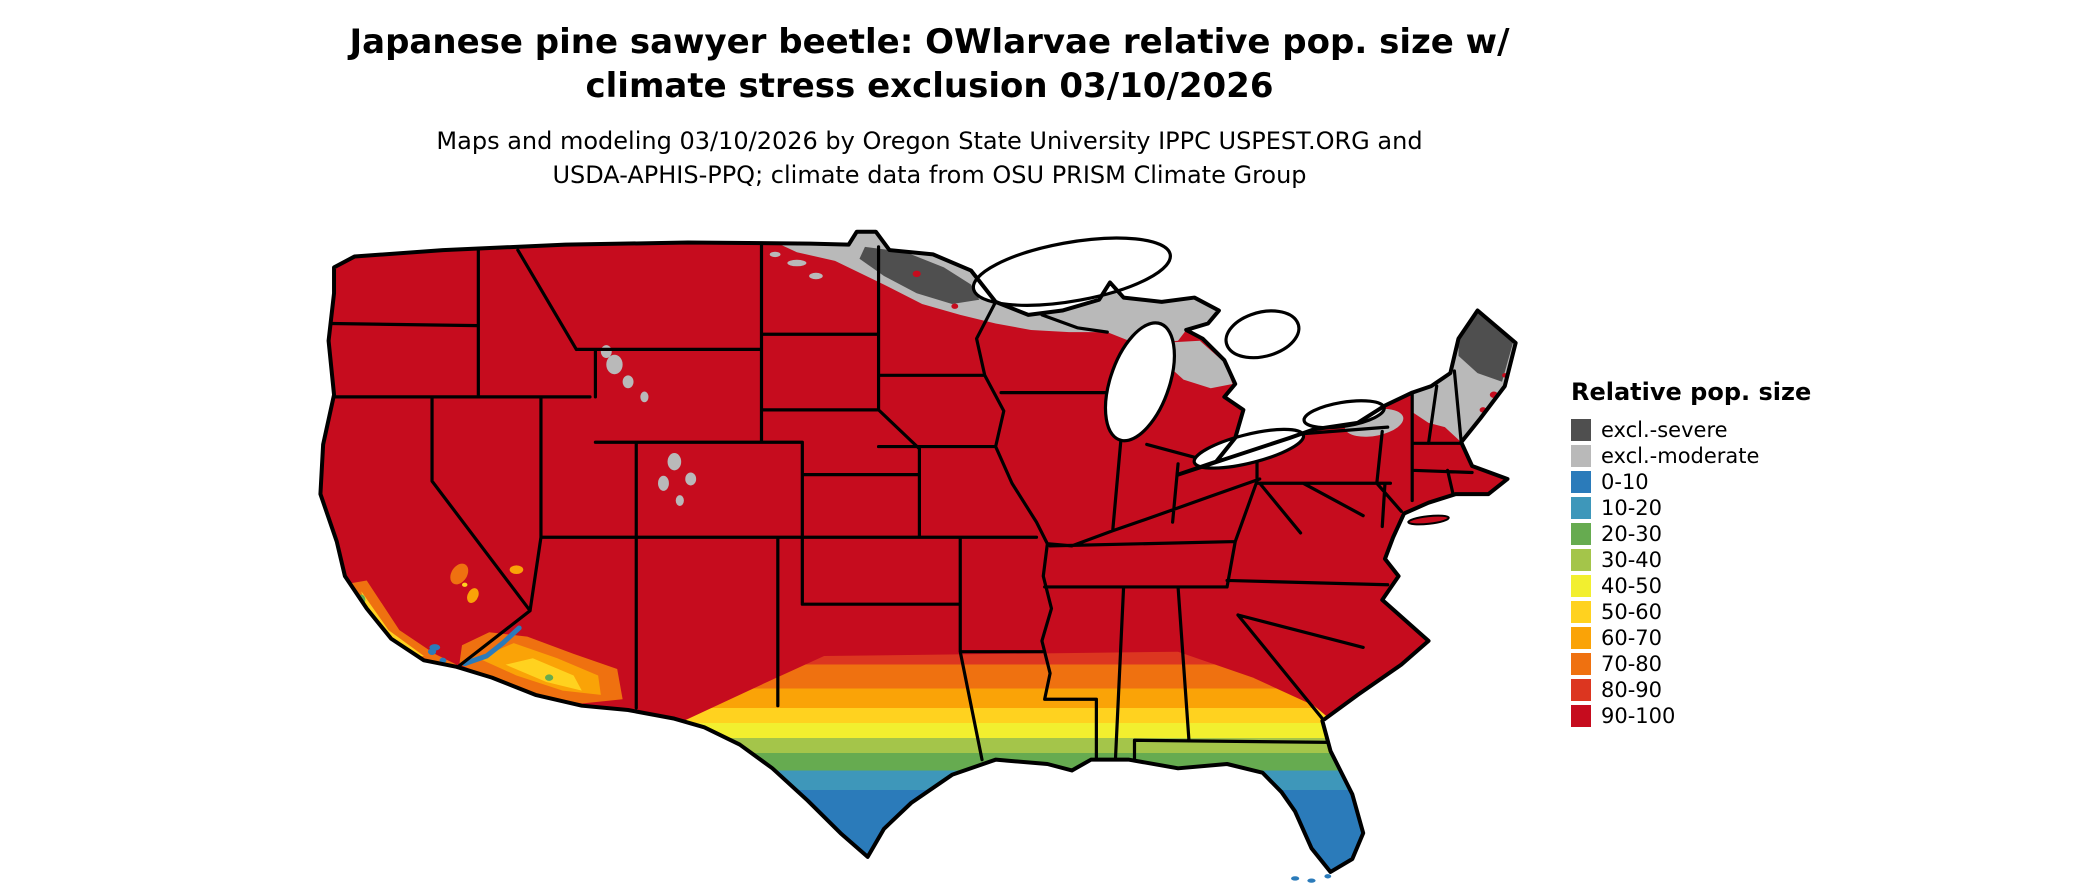 The width and height of the screenshot is (2100, 892). Describe the element at coordinates (1691, 482) in the screenshot. I see `legend-item: 0-10` at that location.